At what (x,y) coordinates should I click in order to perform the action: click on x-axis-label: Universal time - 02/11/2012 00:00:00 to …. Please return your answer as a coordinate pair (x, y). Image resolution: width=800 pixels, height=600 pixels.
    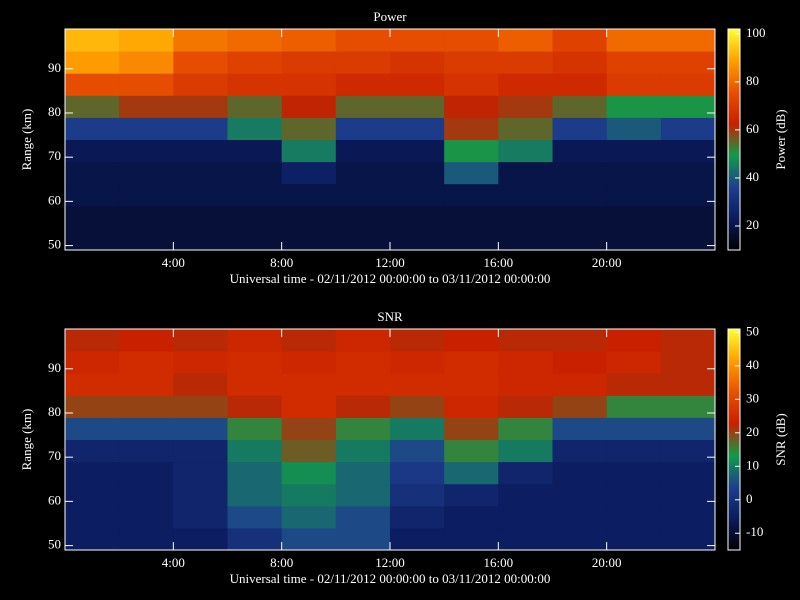
    Looking at the image, I should click on (390, 278).